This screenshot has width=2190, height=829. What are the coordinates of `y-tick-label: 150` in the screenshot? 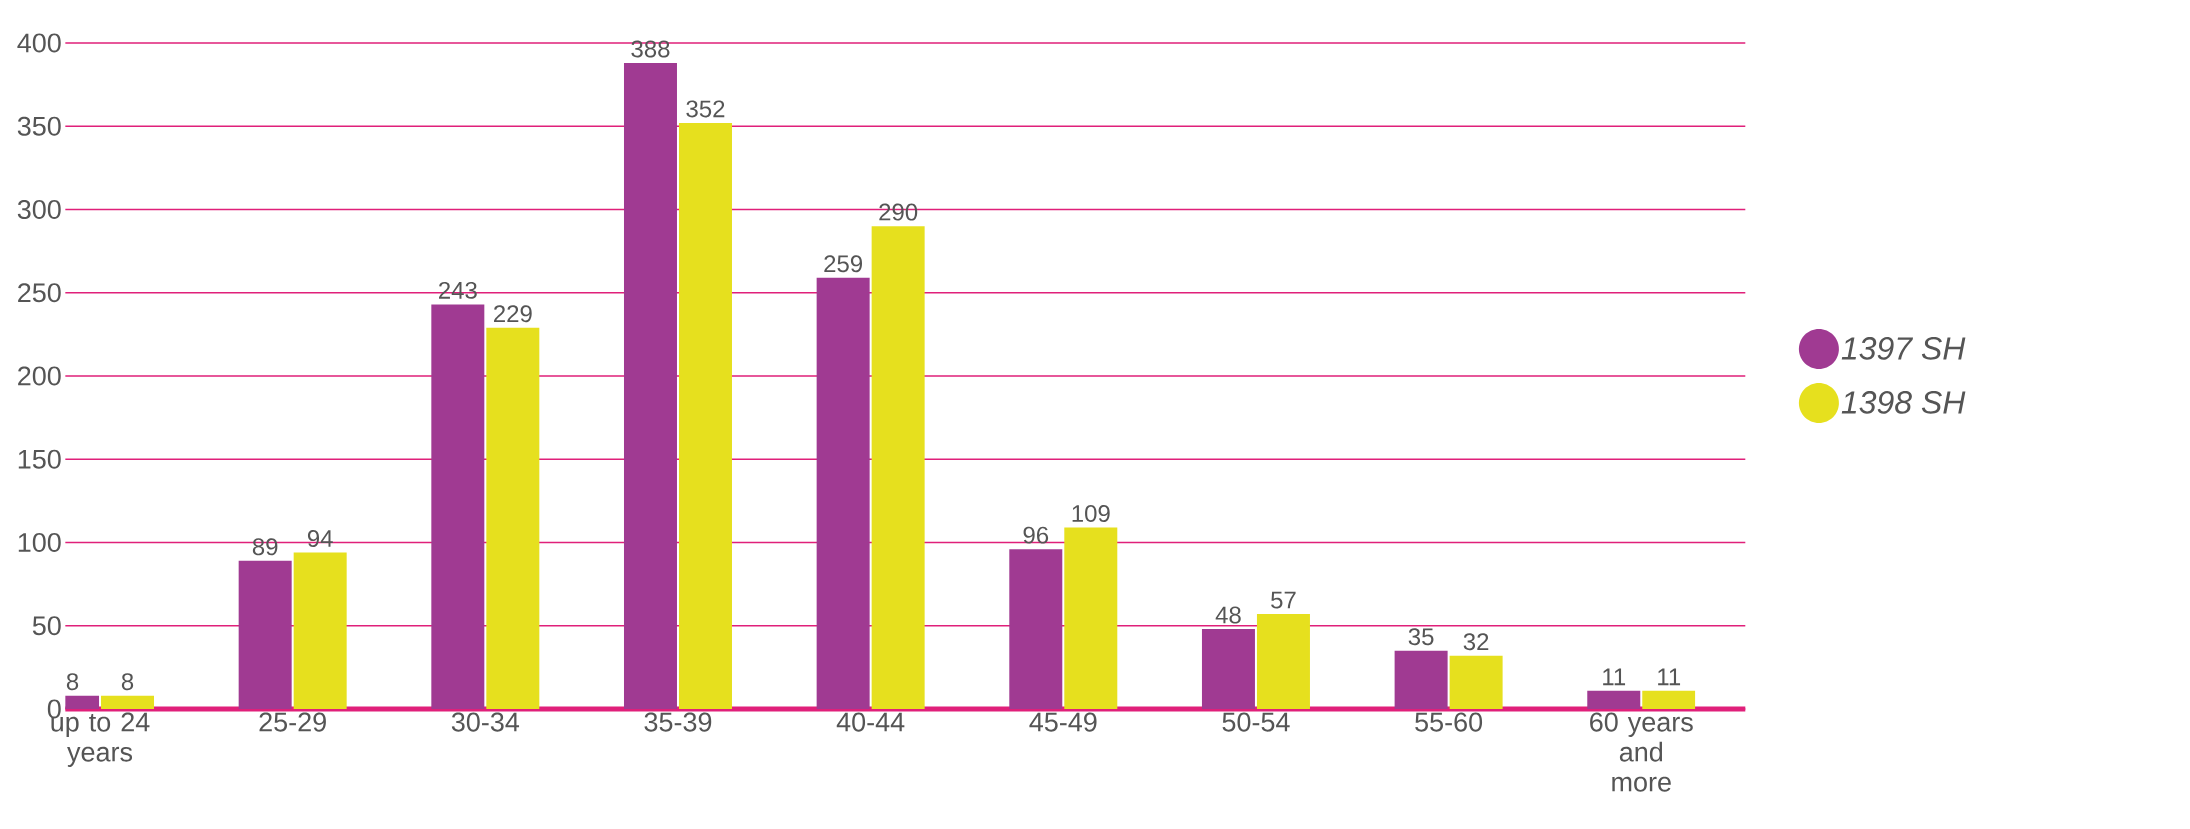 It's located at (39, 459).